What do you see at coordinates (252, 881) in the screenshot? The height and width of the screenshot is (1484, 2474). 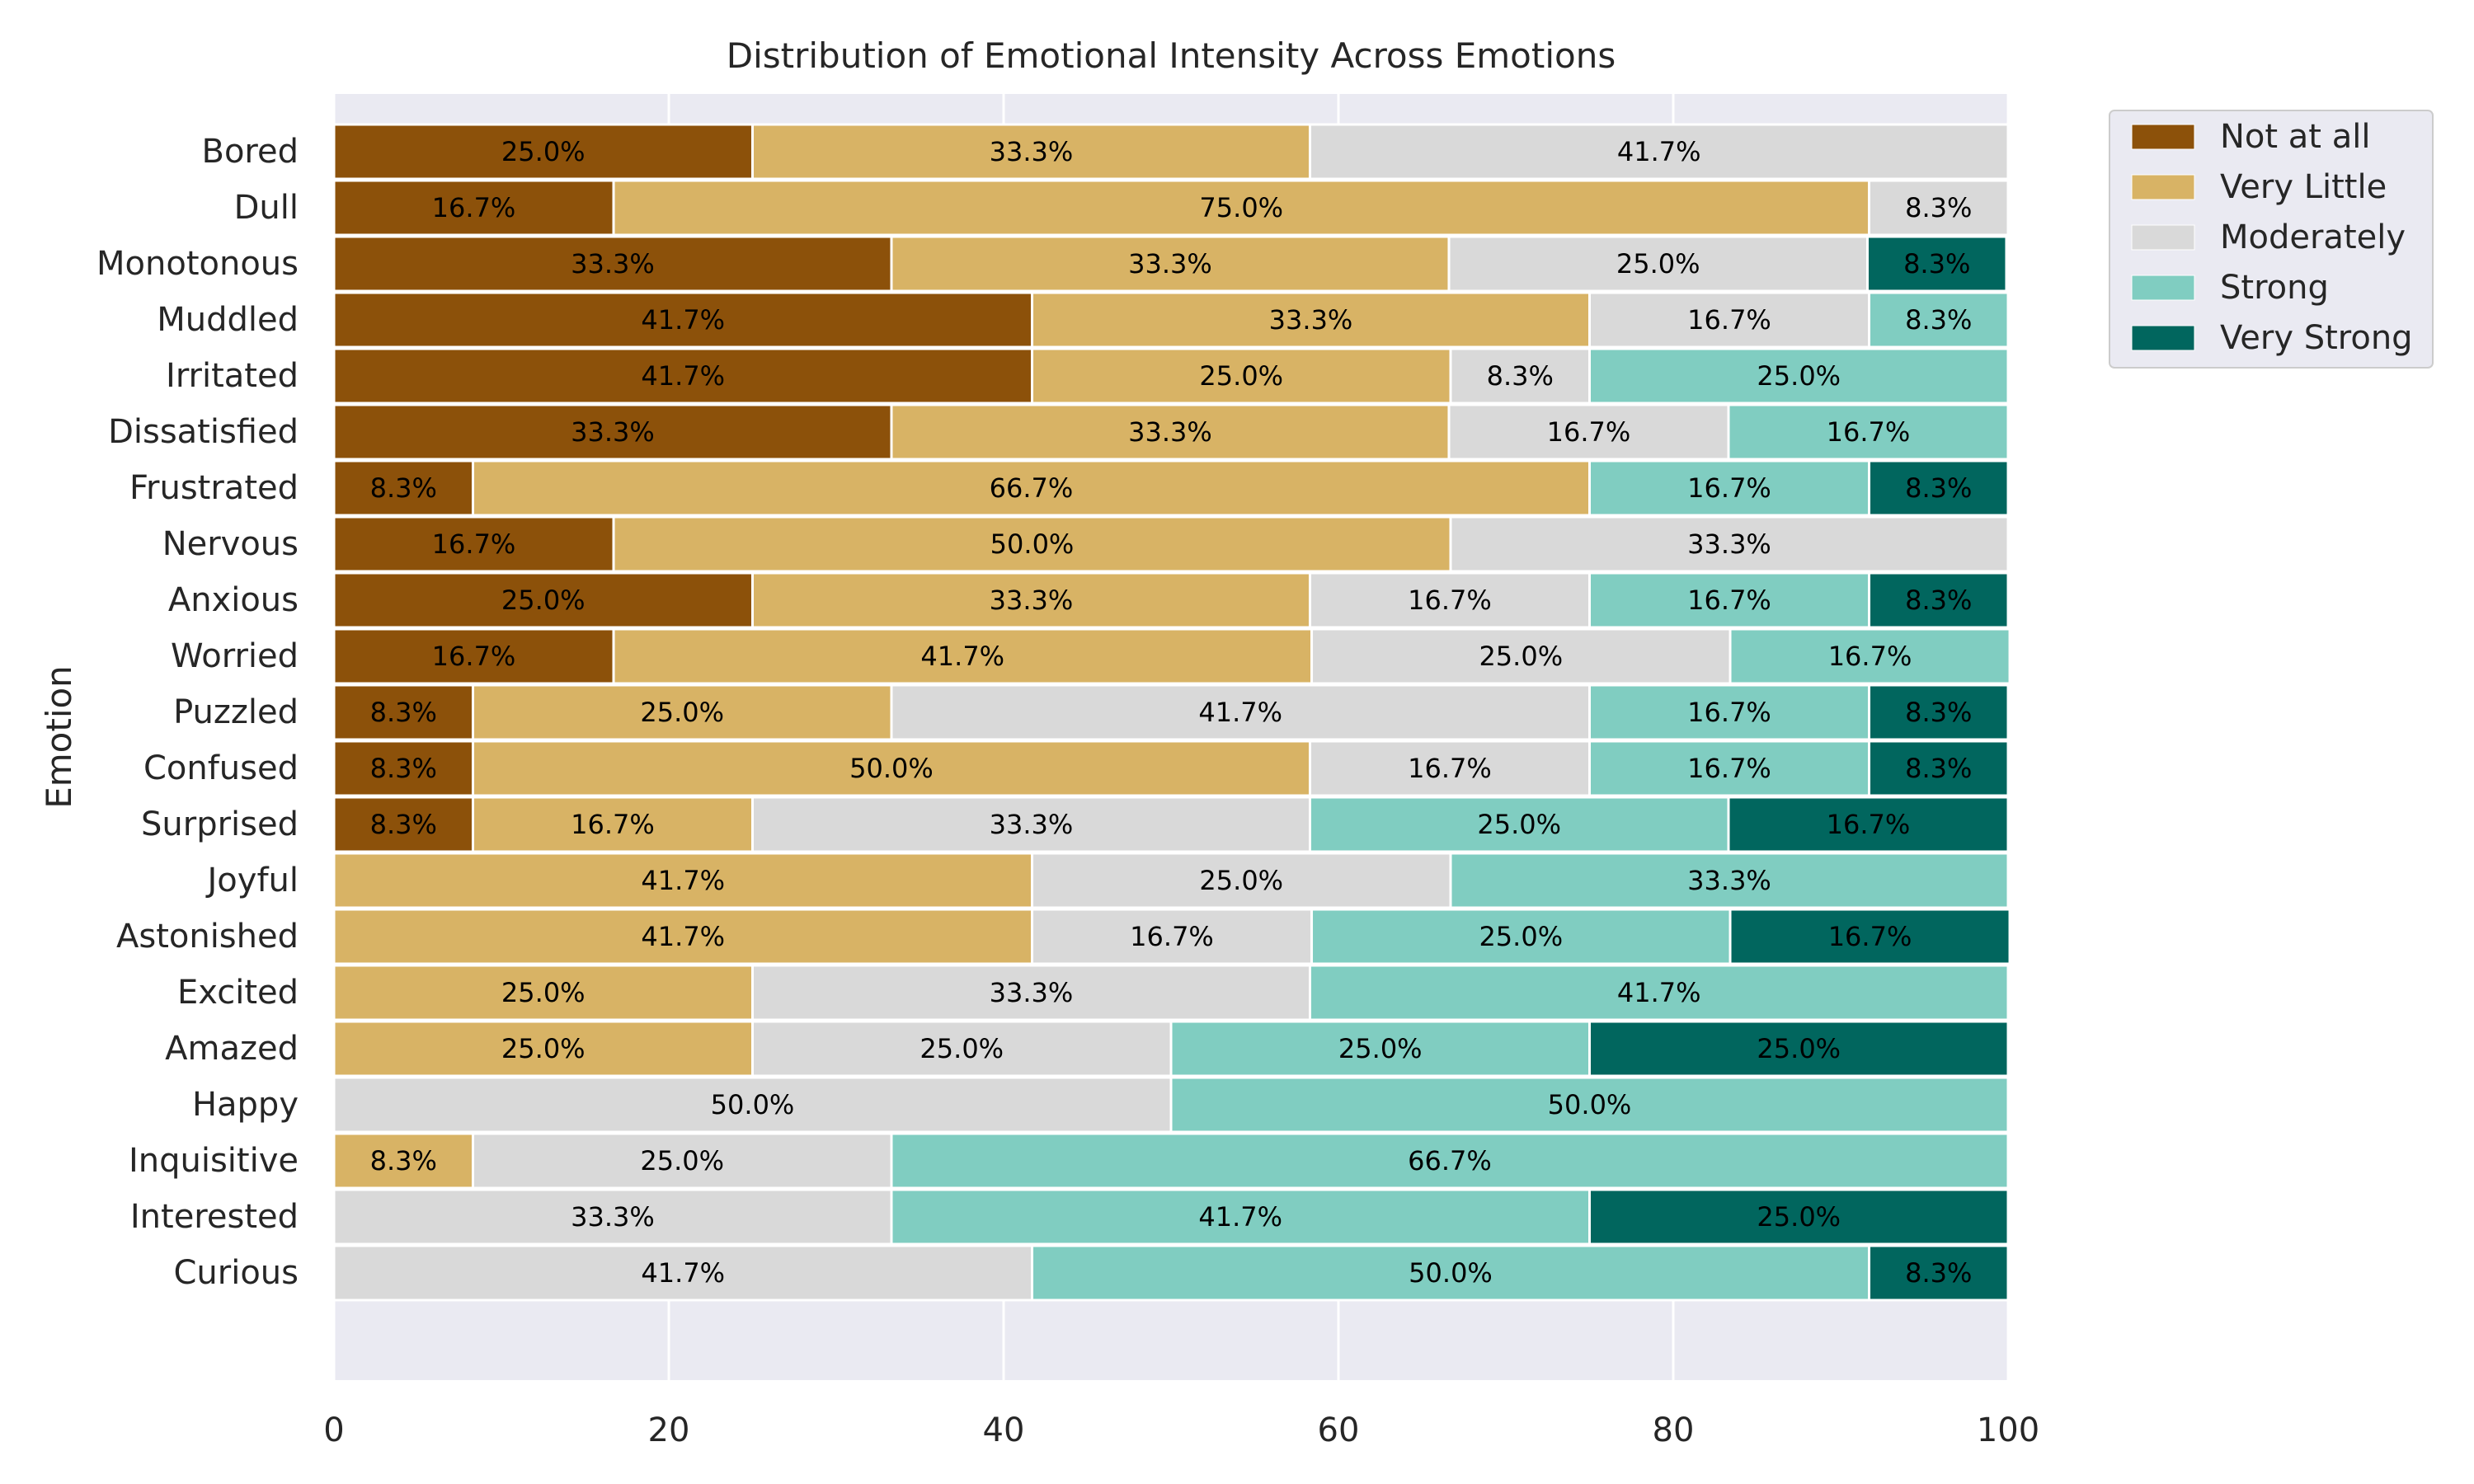 I see `y-category-label: Joyful` at bounding box center [252, 881].